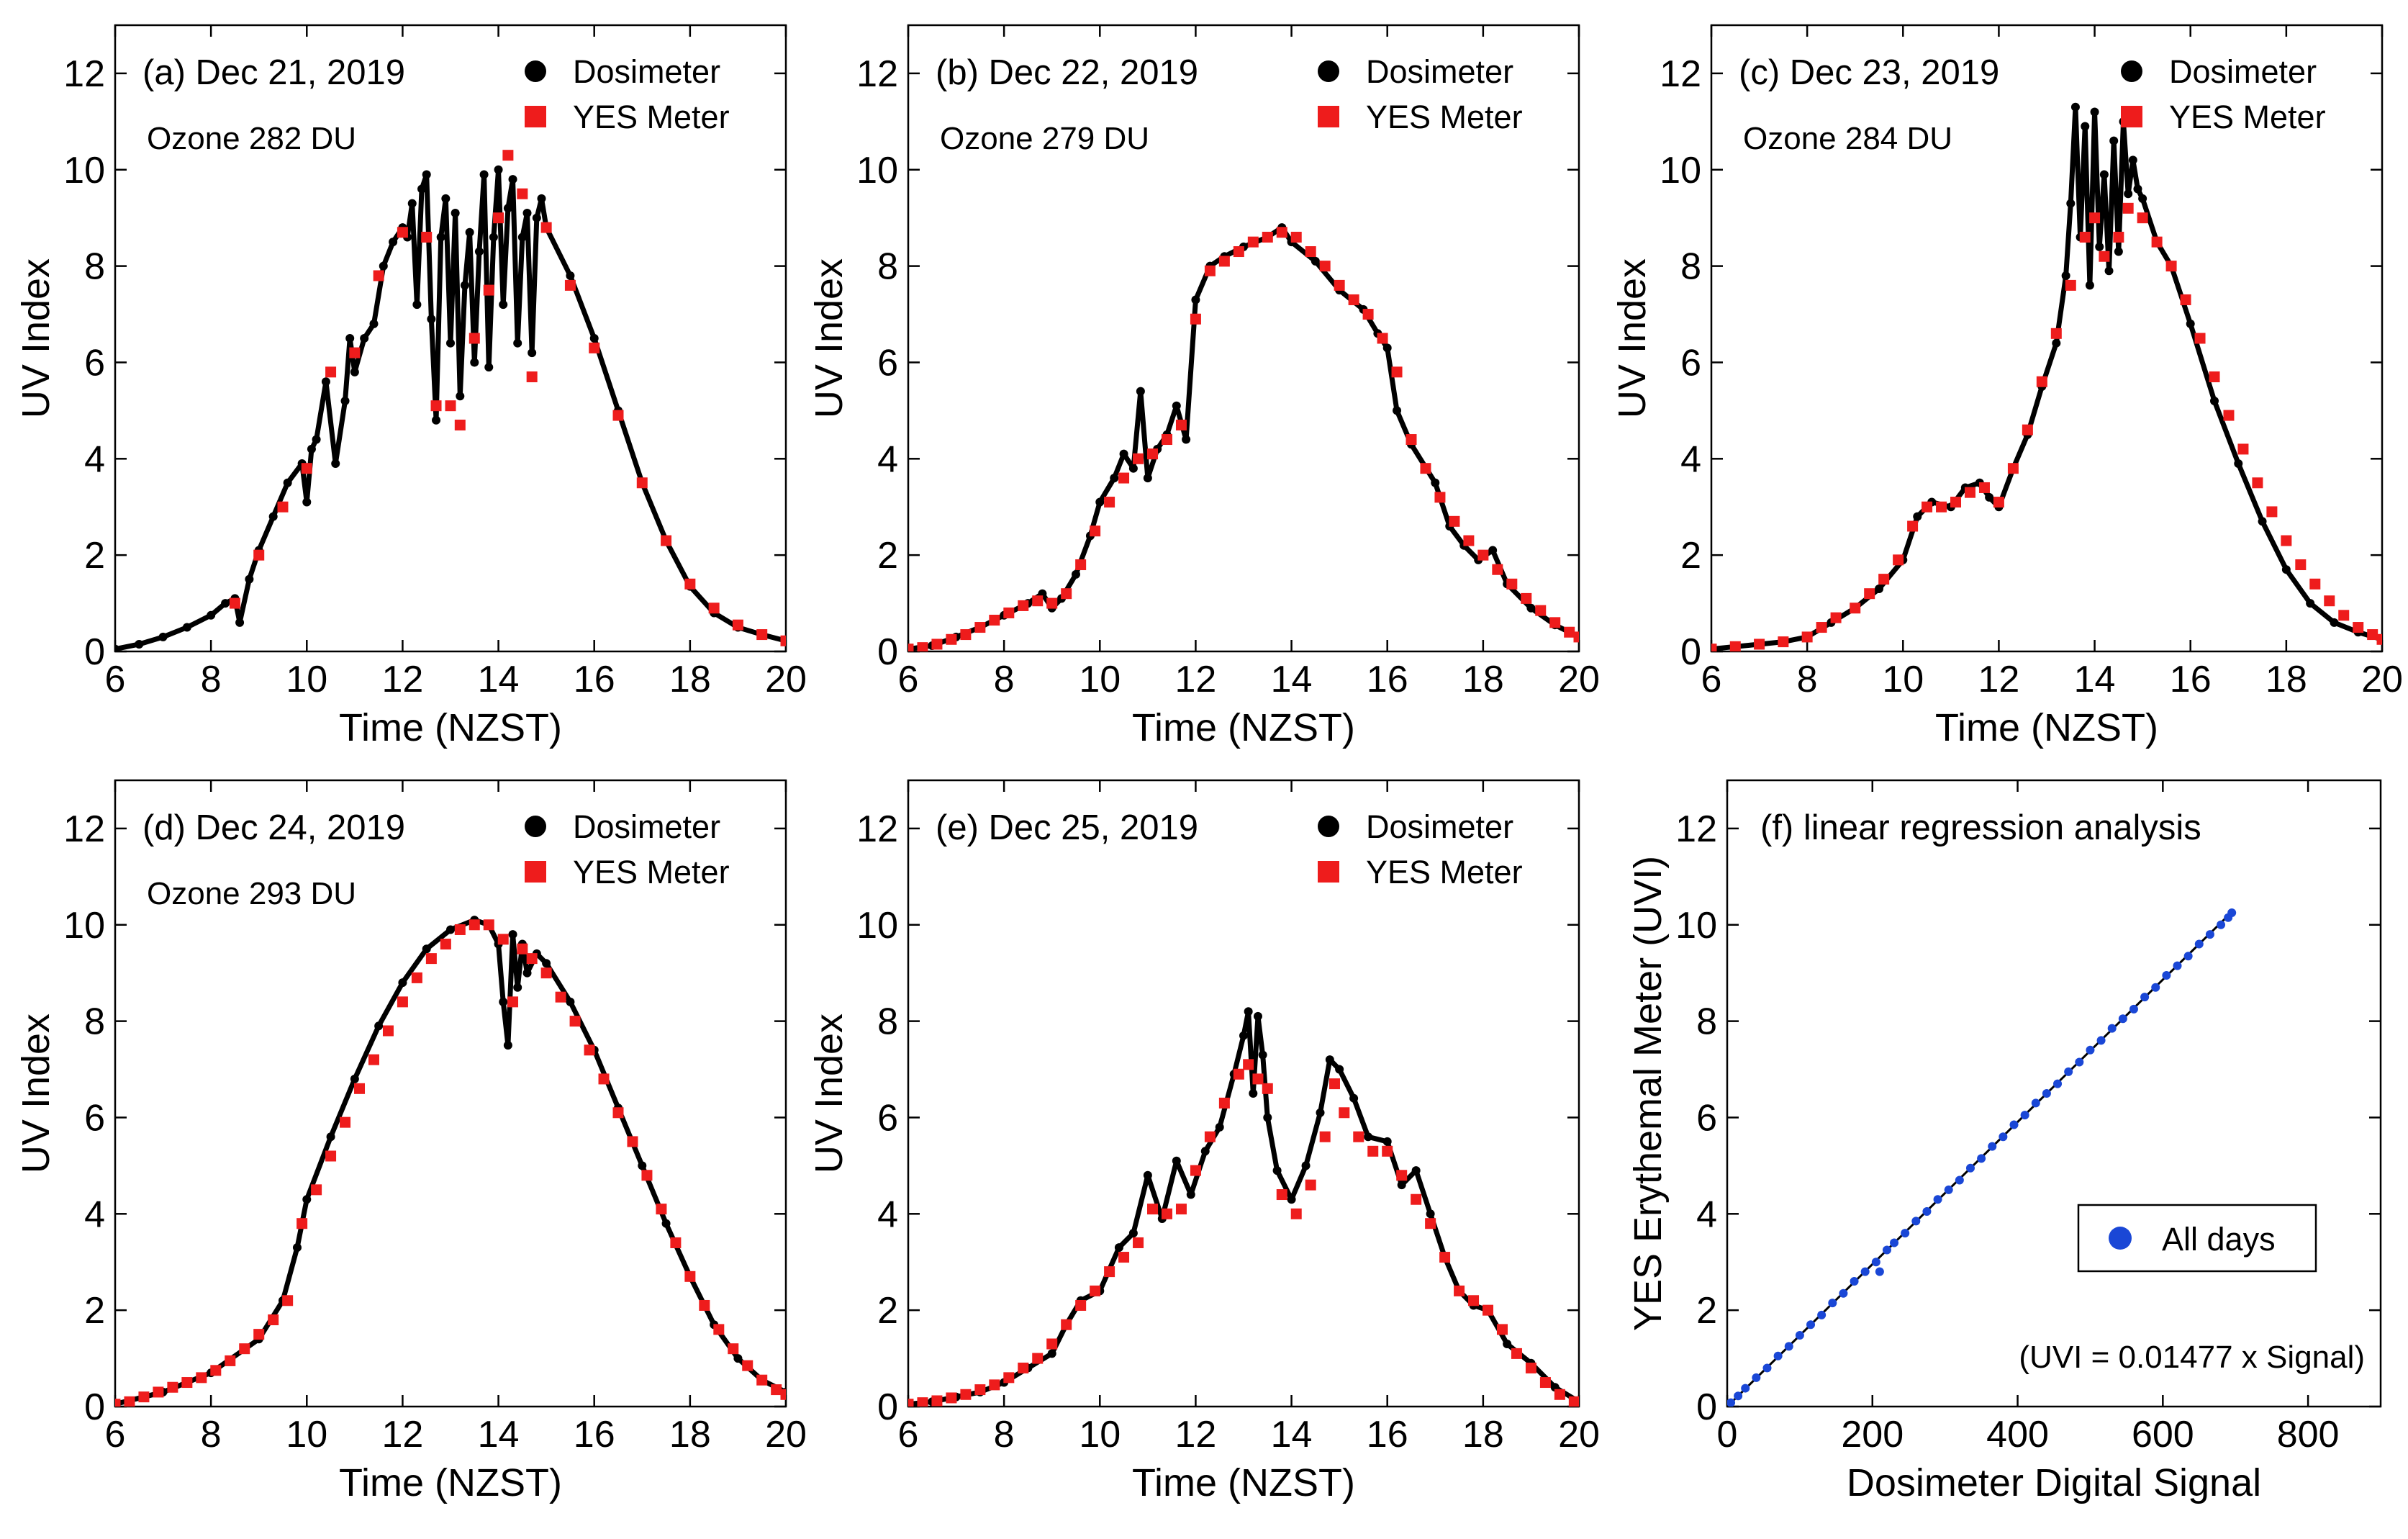 This screenshot has width=2408, height=1539. Describe the element at coordinates (273, 72) in the screenshot. I see `panel-title: (a) Dec 21, 2019` at that location.